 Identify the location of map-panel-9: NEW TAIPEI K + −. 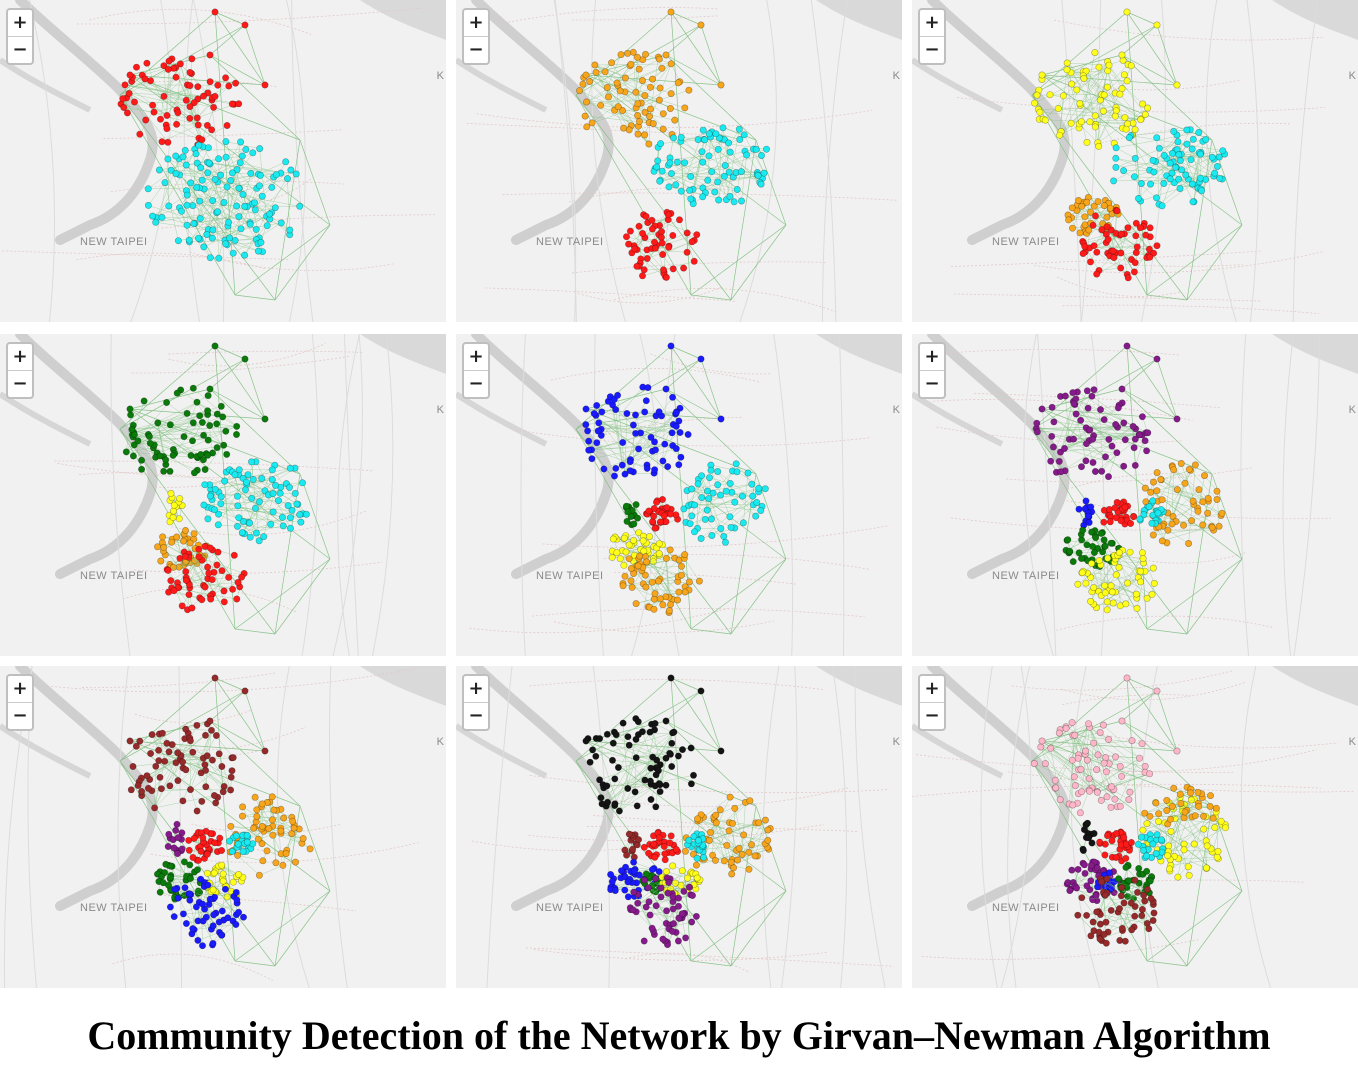
(1135, 827).